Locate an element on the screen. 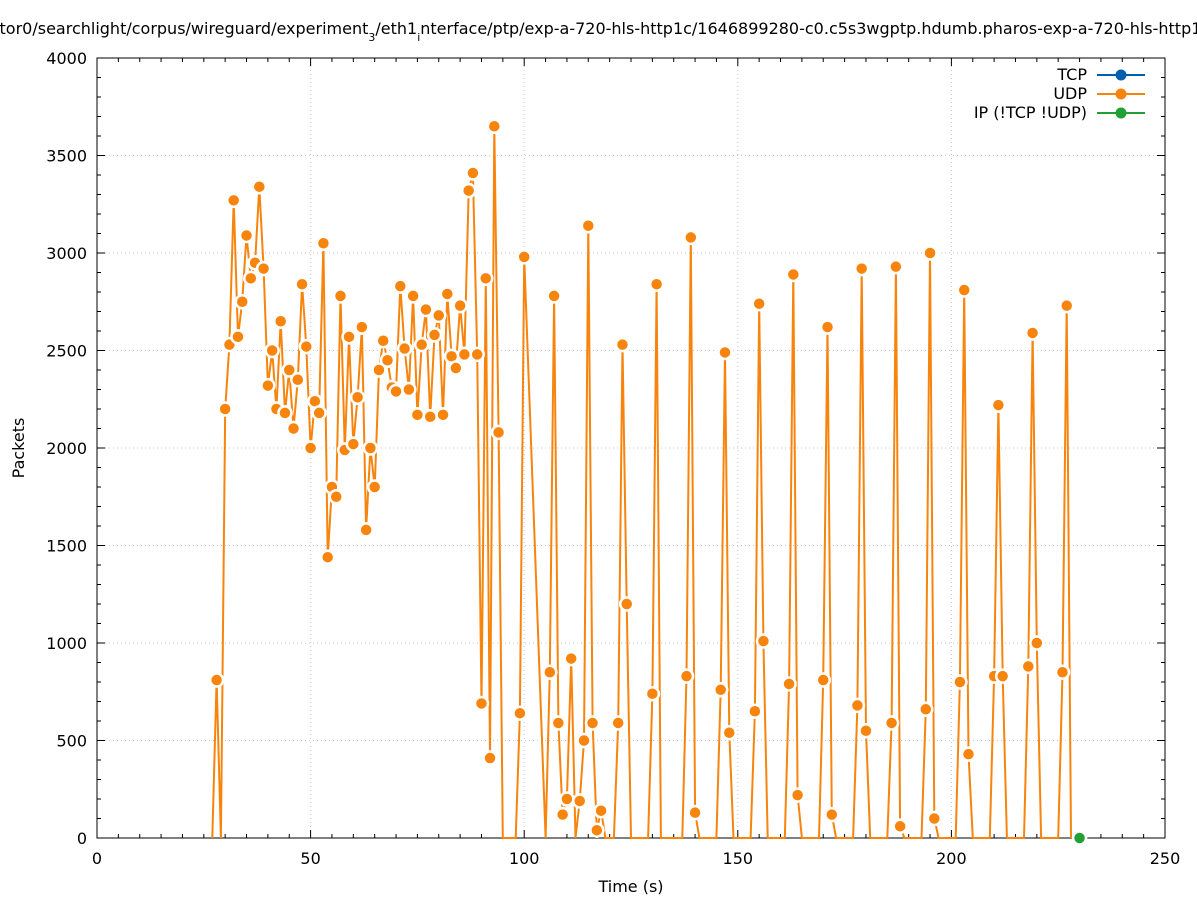 The height and width of the screenshot is (900, 1197). y-tick-label: 2500 is located at coordinates (66, 351).